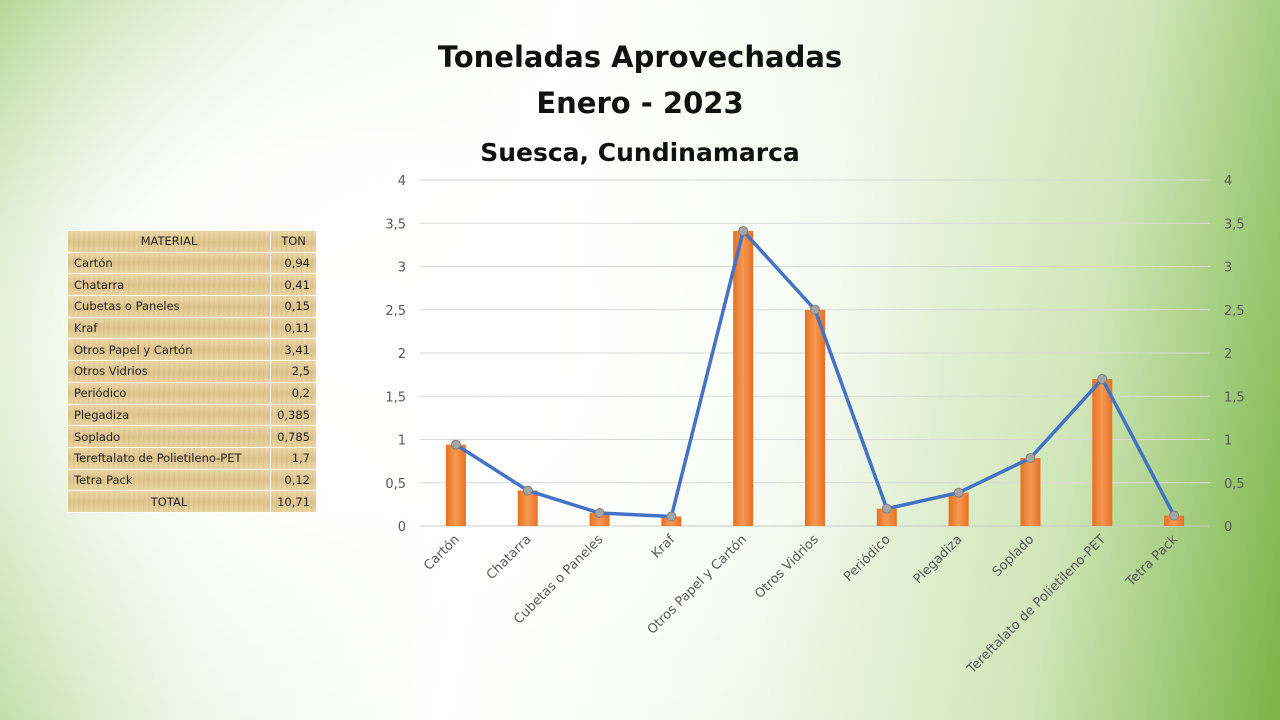  What do you see at coordinates (169, 350) in the screenshot?
I see `material-cell: Otros Papel y Cartón` at bounding box center [169, 350].